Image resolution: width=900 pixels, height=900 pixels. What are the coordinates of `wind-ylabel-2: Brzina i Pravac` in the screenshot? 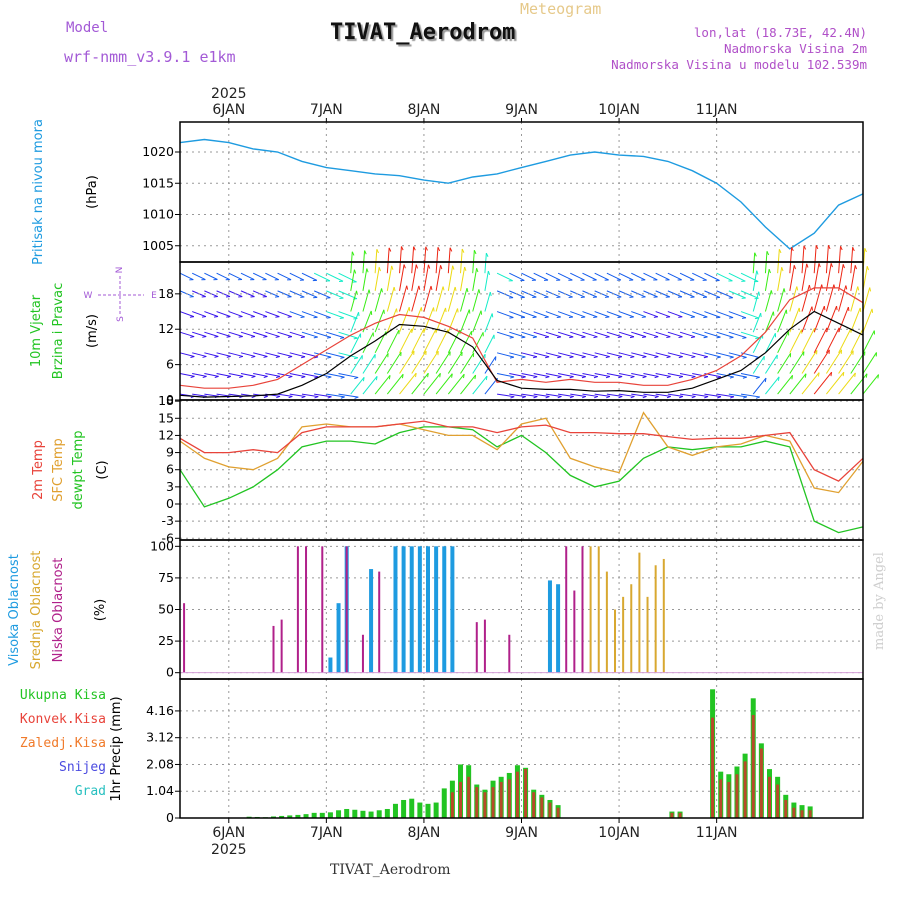 It's located at (58, 331).